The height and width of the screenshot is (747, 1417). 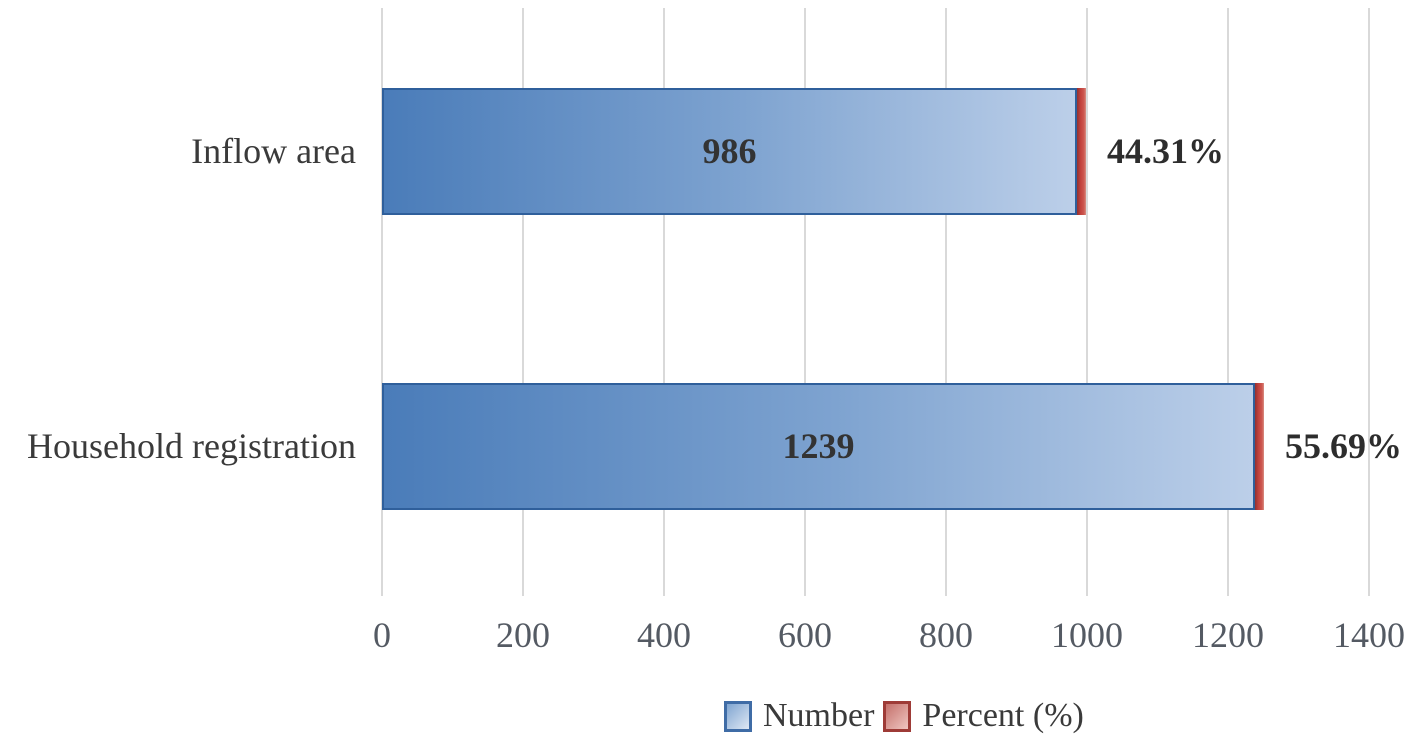 I want to click on percent-value-label-0: 44.31%, so click(x=1165, y=151).